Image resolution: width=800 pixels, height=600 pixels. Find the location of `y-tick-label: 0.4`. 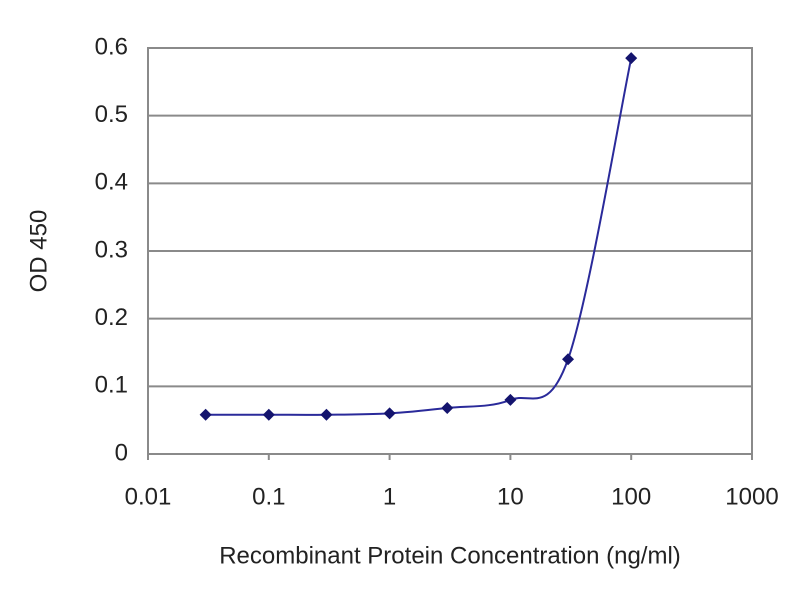

y-tick-label: 0.4 is located at coordinates (111, 182).